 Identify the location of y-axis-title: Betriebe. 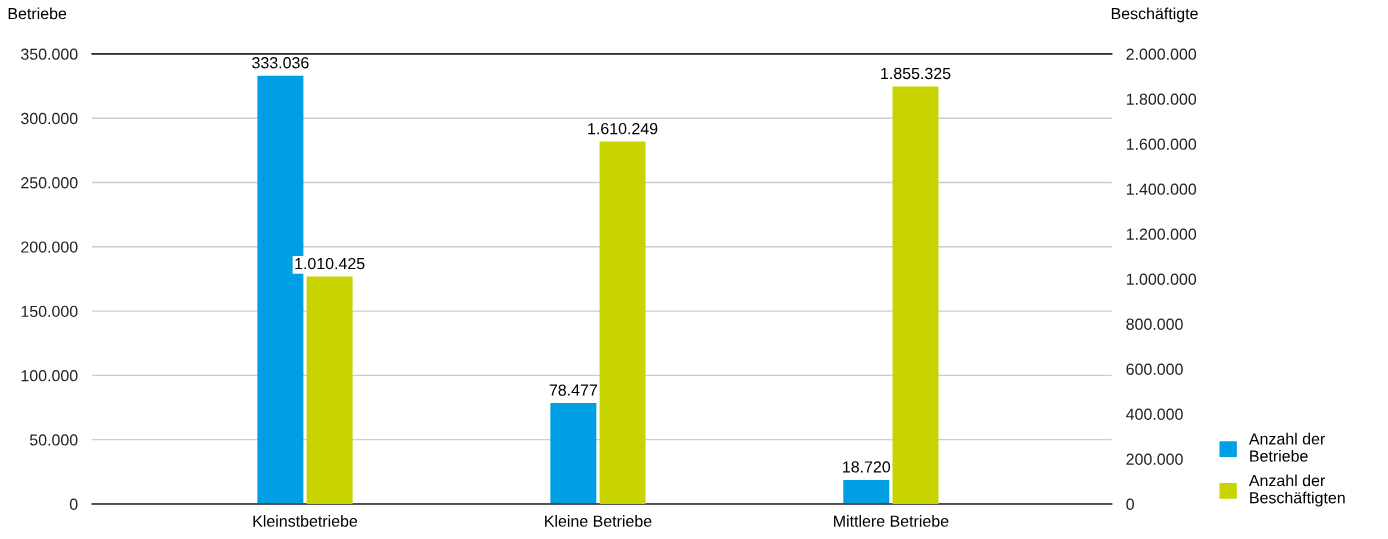
(37, 13).